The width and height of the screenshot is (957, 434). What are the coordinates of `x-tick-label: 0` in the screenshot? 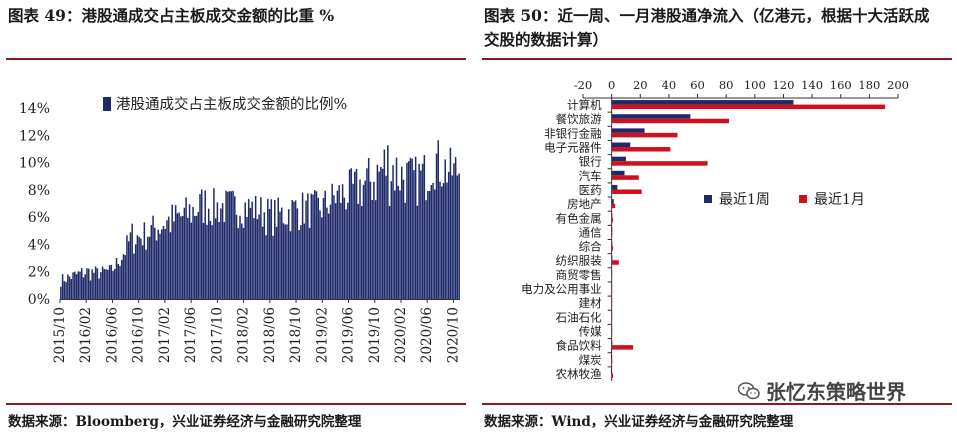 It's located at (611, 85).